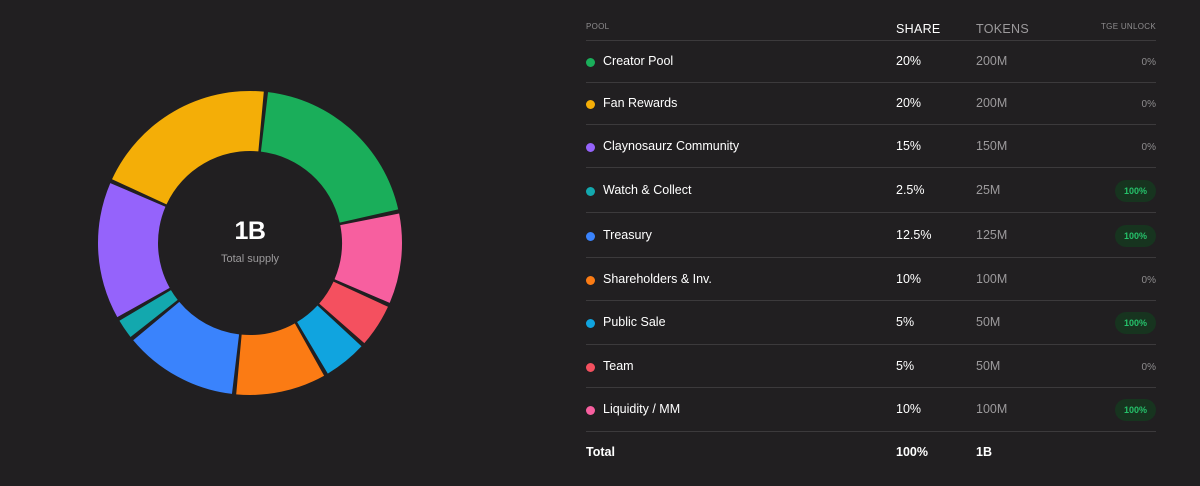 Image resolution: width=1200 pixels, height=486 pixels. What do you see at coordinates (638, 61) in the screenshot?
I see `pool-name: Creator Pool` at bounding box center [638, 61].